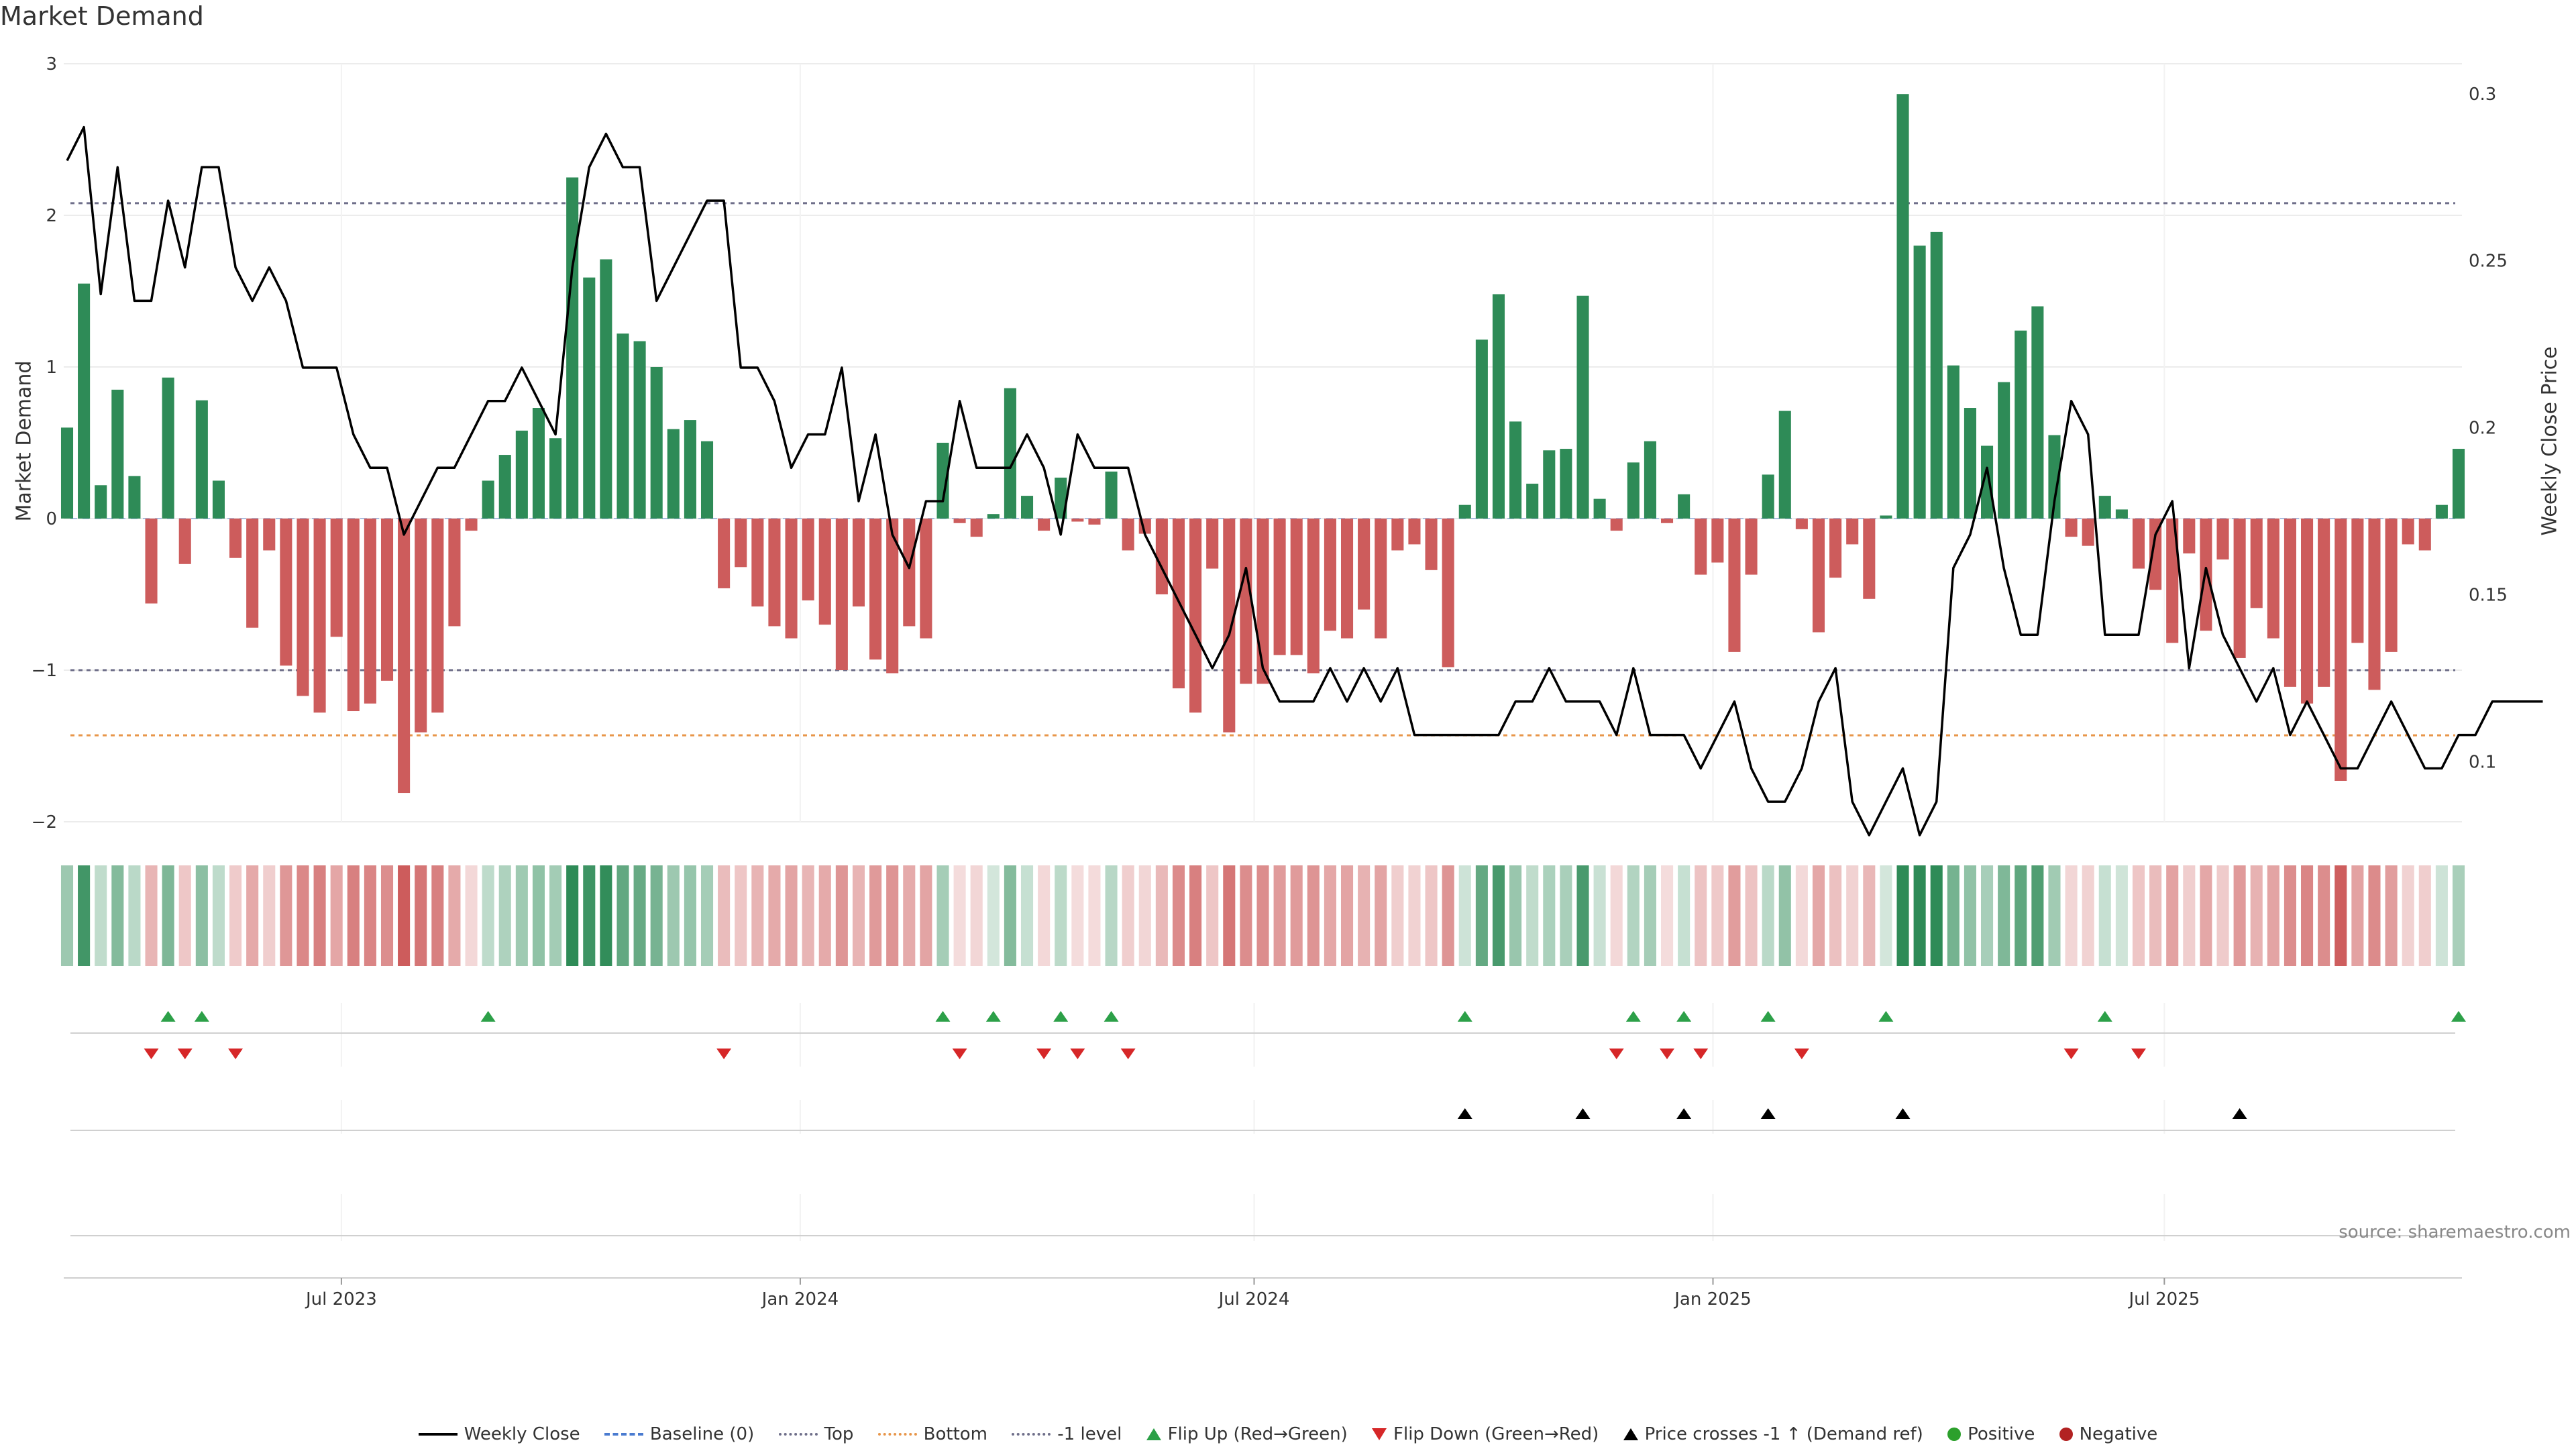  I want to click on legend-positive: Positive, so click(1991, 1434).